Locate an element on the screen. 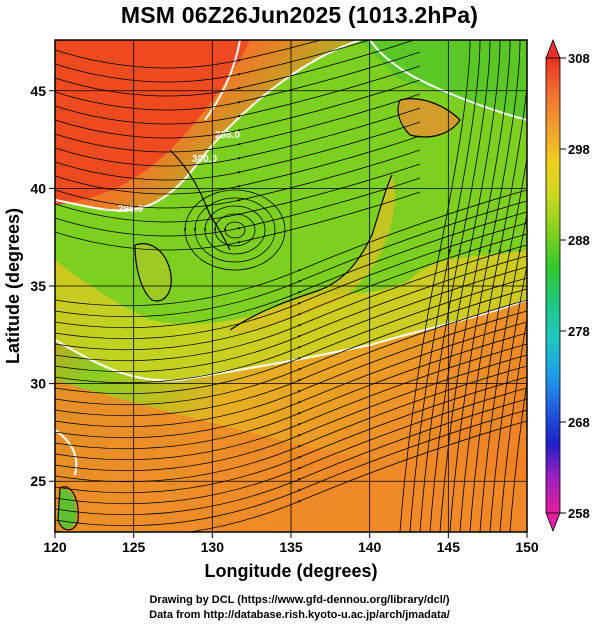  contour-label-1: 300.0 is located at coordinates (204, 159).